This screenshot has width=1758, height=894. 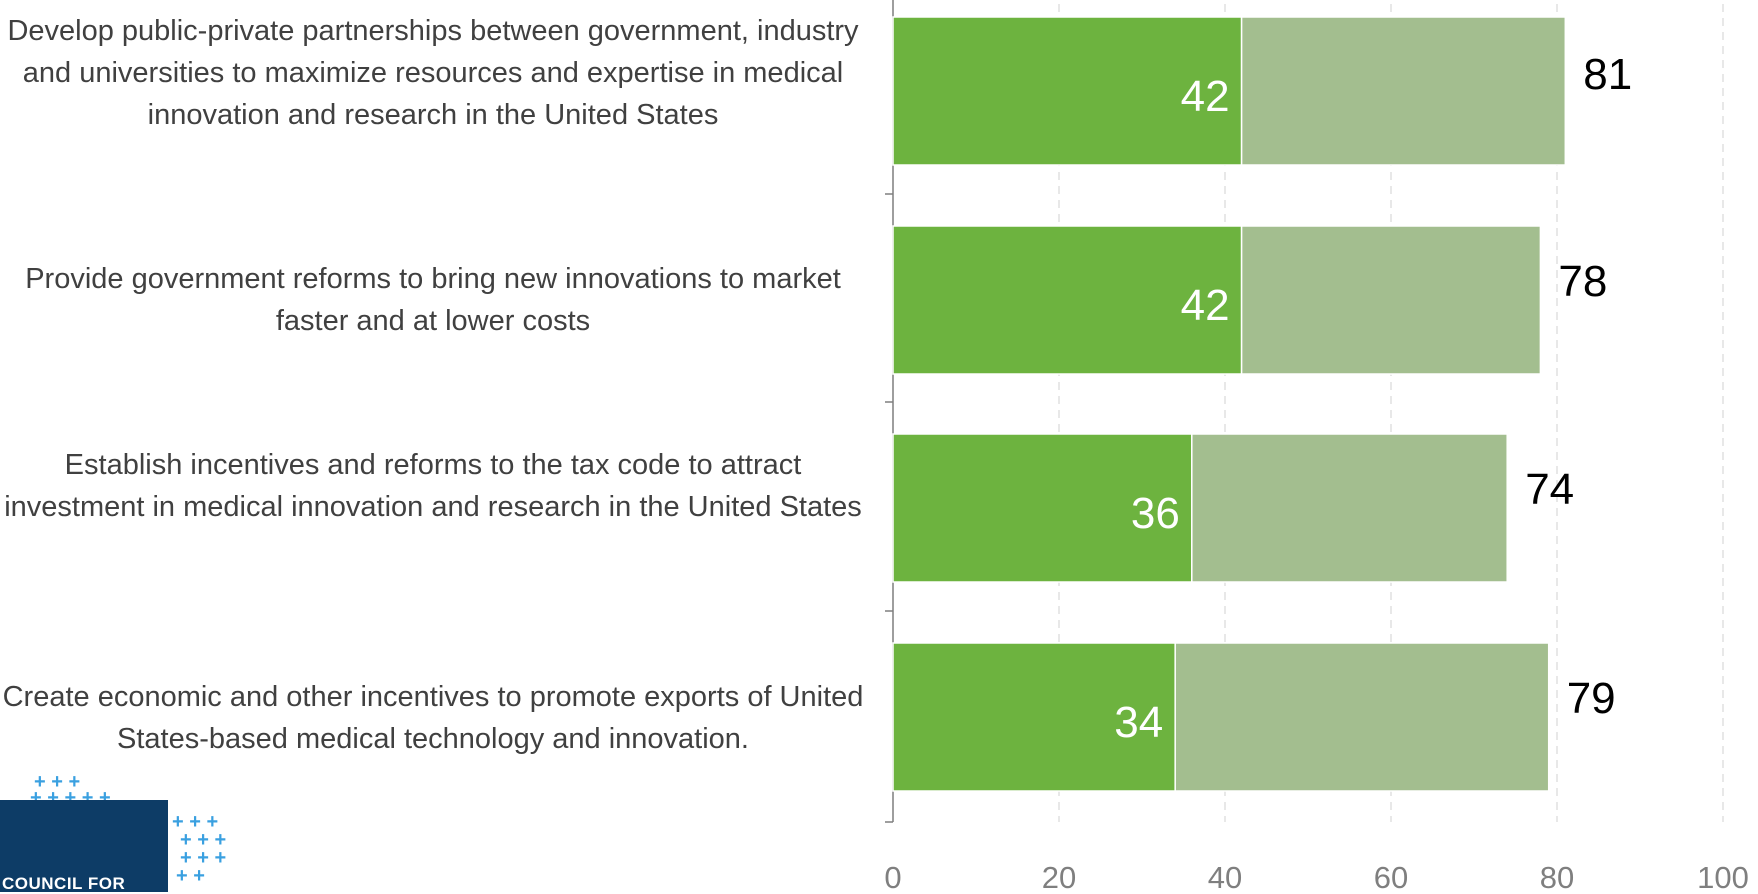 I want to click on x-tick-label: 40, so click(x=1225, y=876).